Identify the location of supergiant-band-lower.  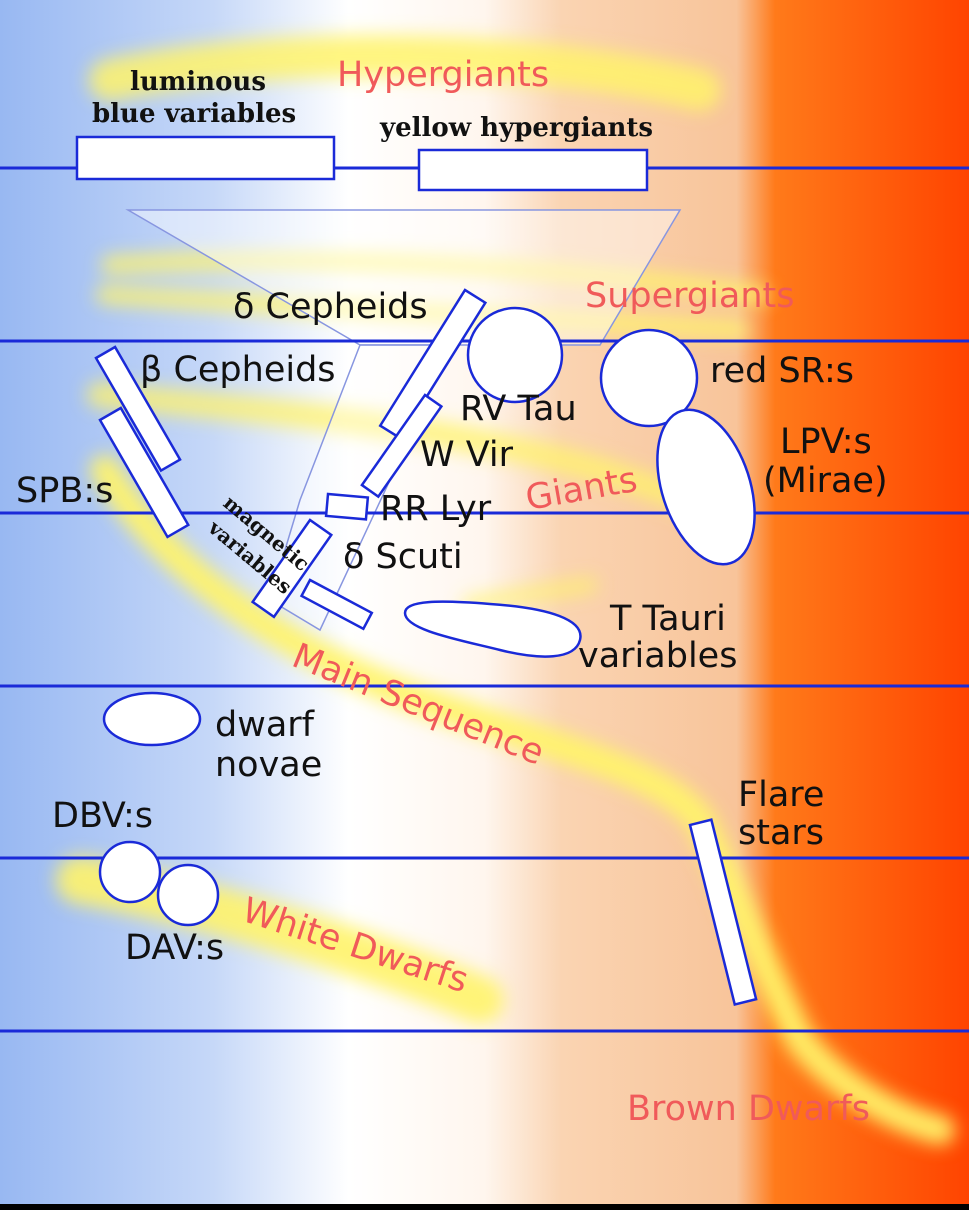
(422, 312).